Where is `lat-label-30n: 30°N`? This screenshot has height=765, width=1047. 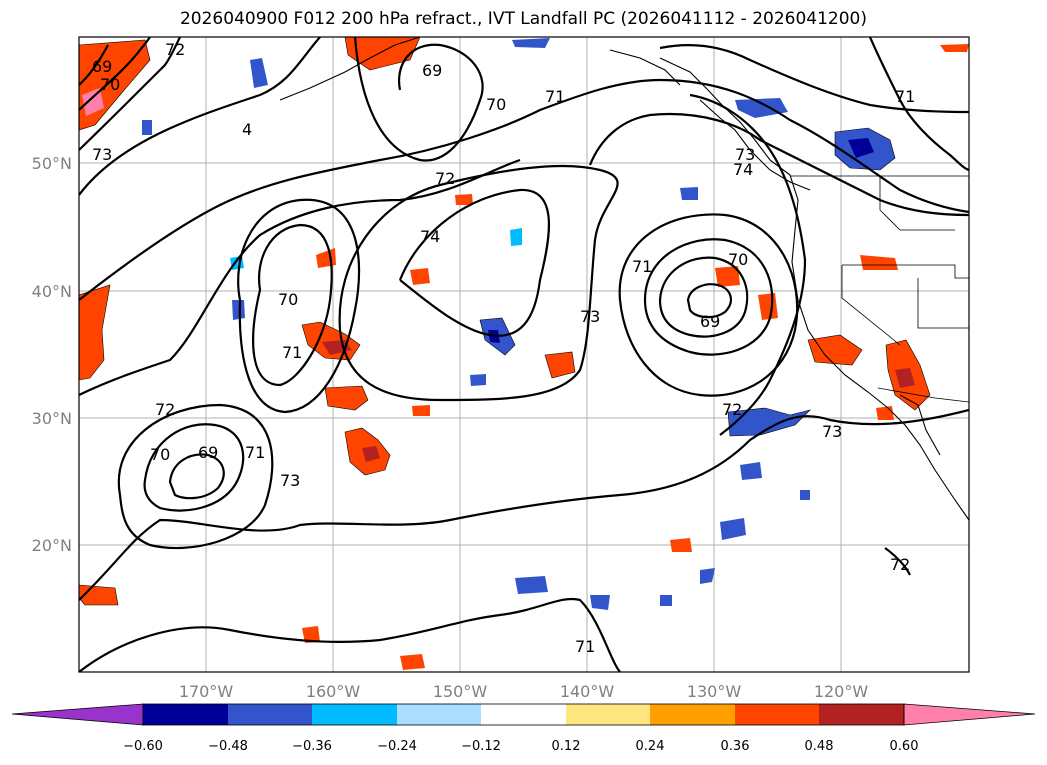
lat-label-30n: 30°N is located at coordinates (52, 418).